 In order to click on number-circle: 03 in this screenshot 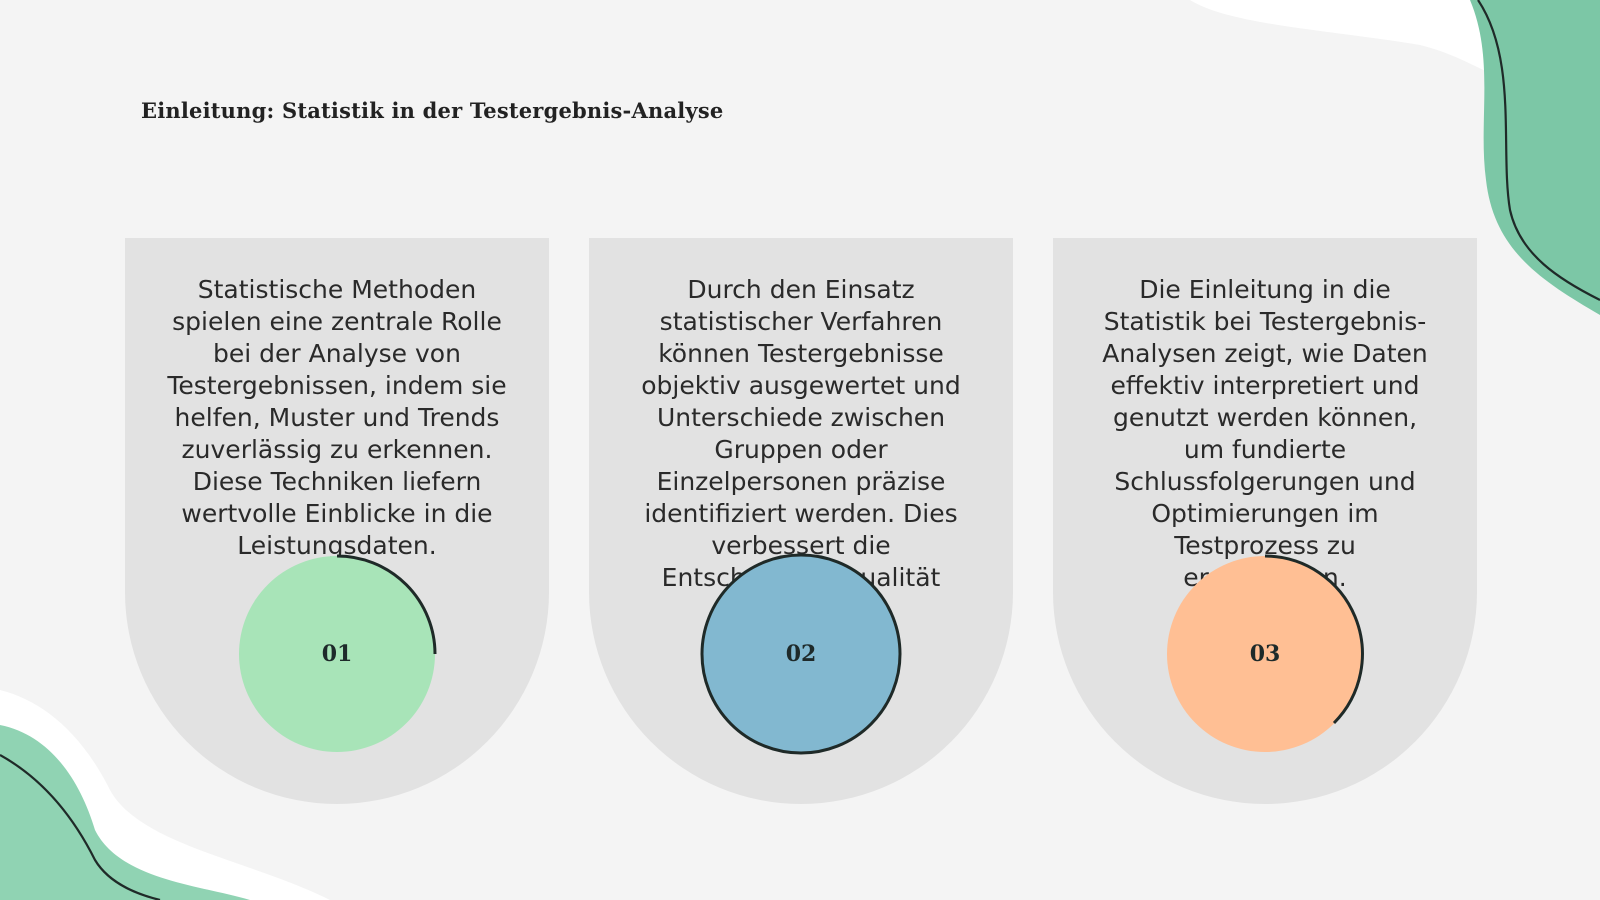, I will do `click(1265, 654)`.